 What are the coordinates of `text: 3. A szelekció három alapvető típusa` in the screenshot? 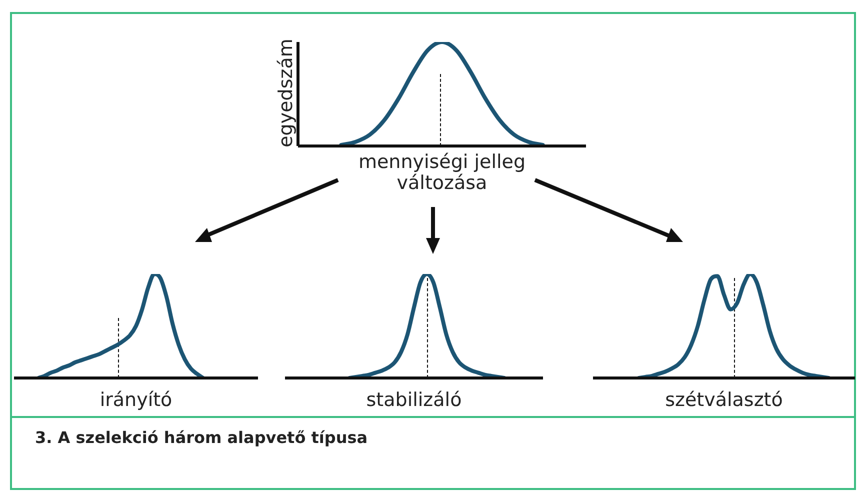 It's located at (201, 437).